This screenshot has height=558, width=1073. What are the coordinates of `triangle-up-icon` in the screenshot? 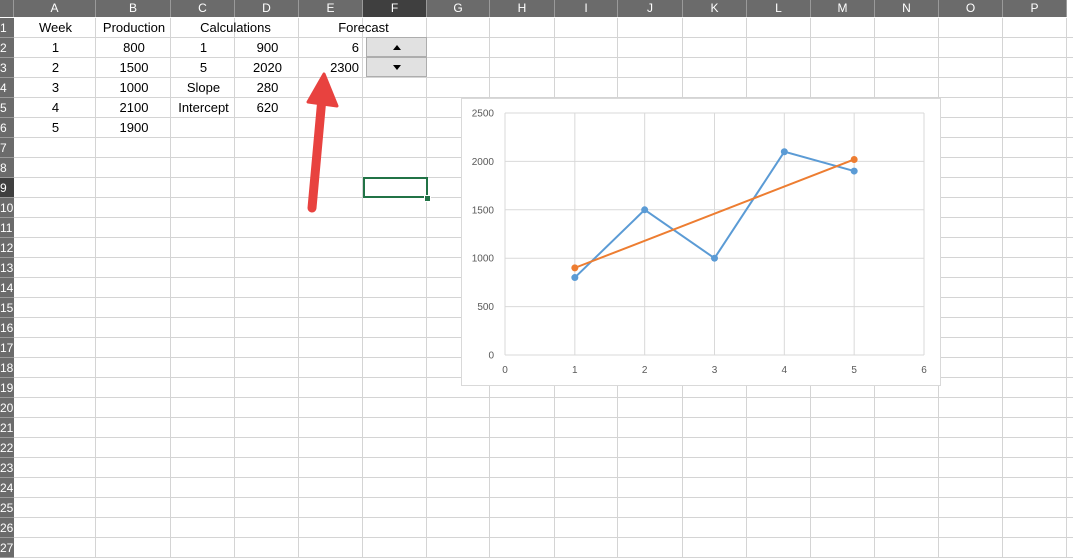 It's located at (397, 47).